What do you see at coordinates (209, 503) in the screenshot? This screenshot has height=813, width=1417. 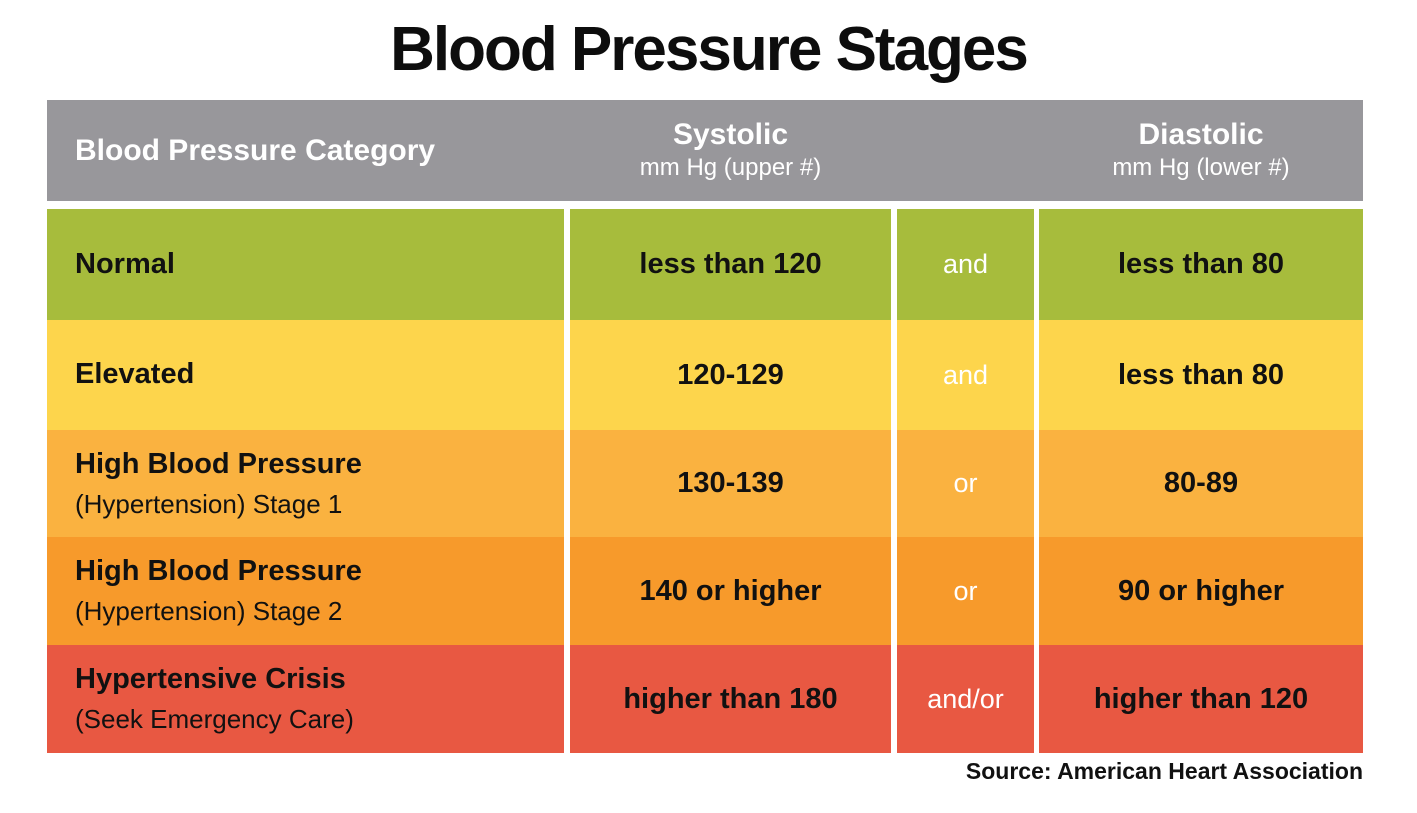 I see `category-sublabel: (Hypertension) Stage 1` at bounding box center [209, 503].